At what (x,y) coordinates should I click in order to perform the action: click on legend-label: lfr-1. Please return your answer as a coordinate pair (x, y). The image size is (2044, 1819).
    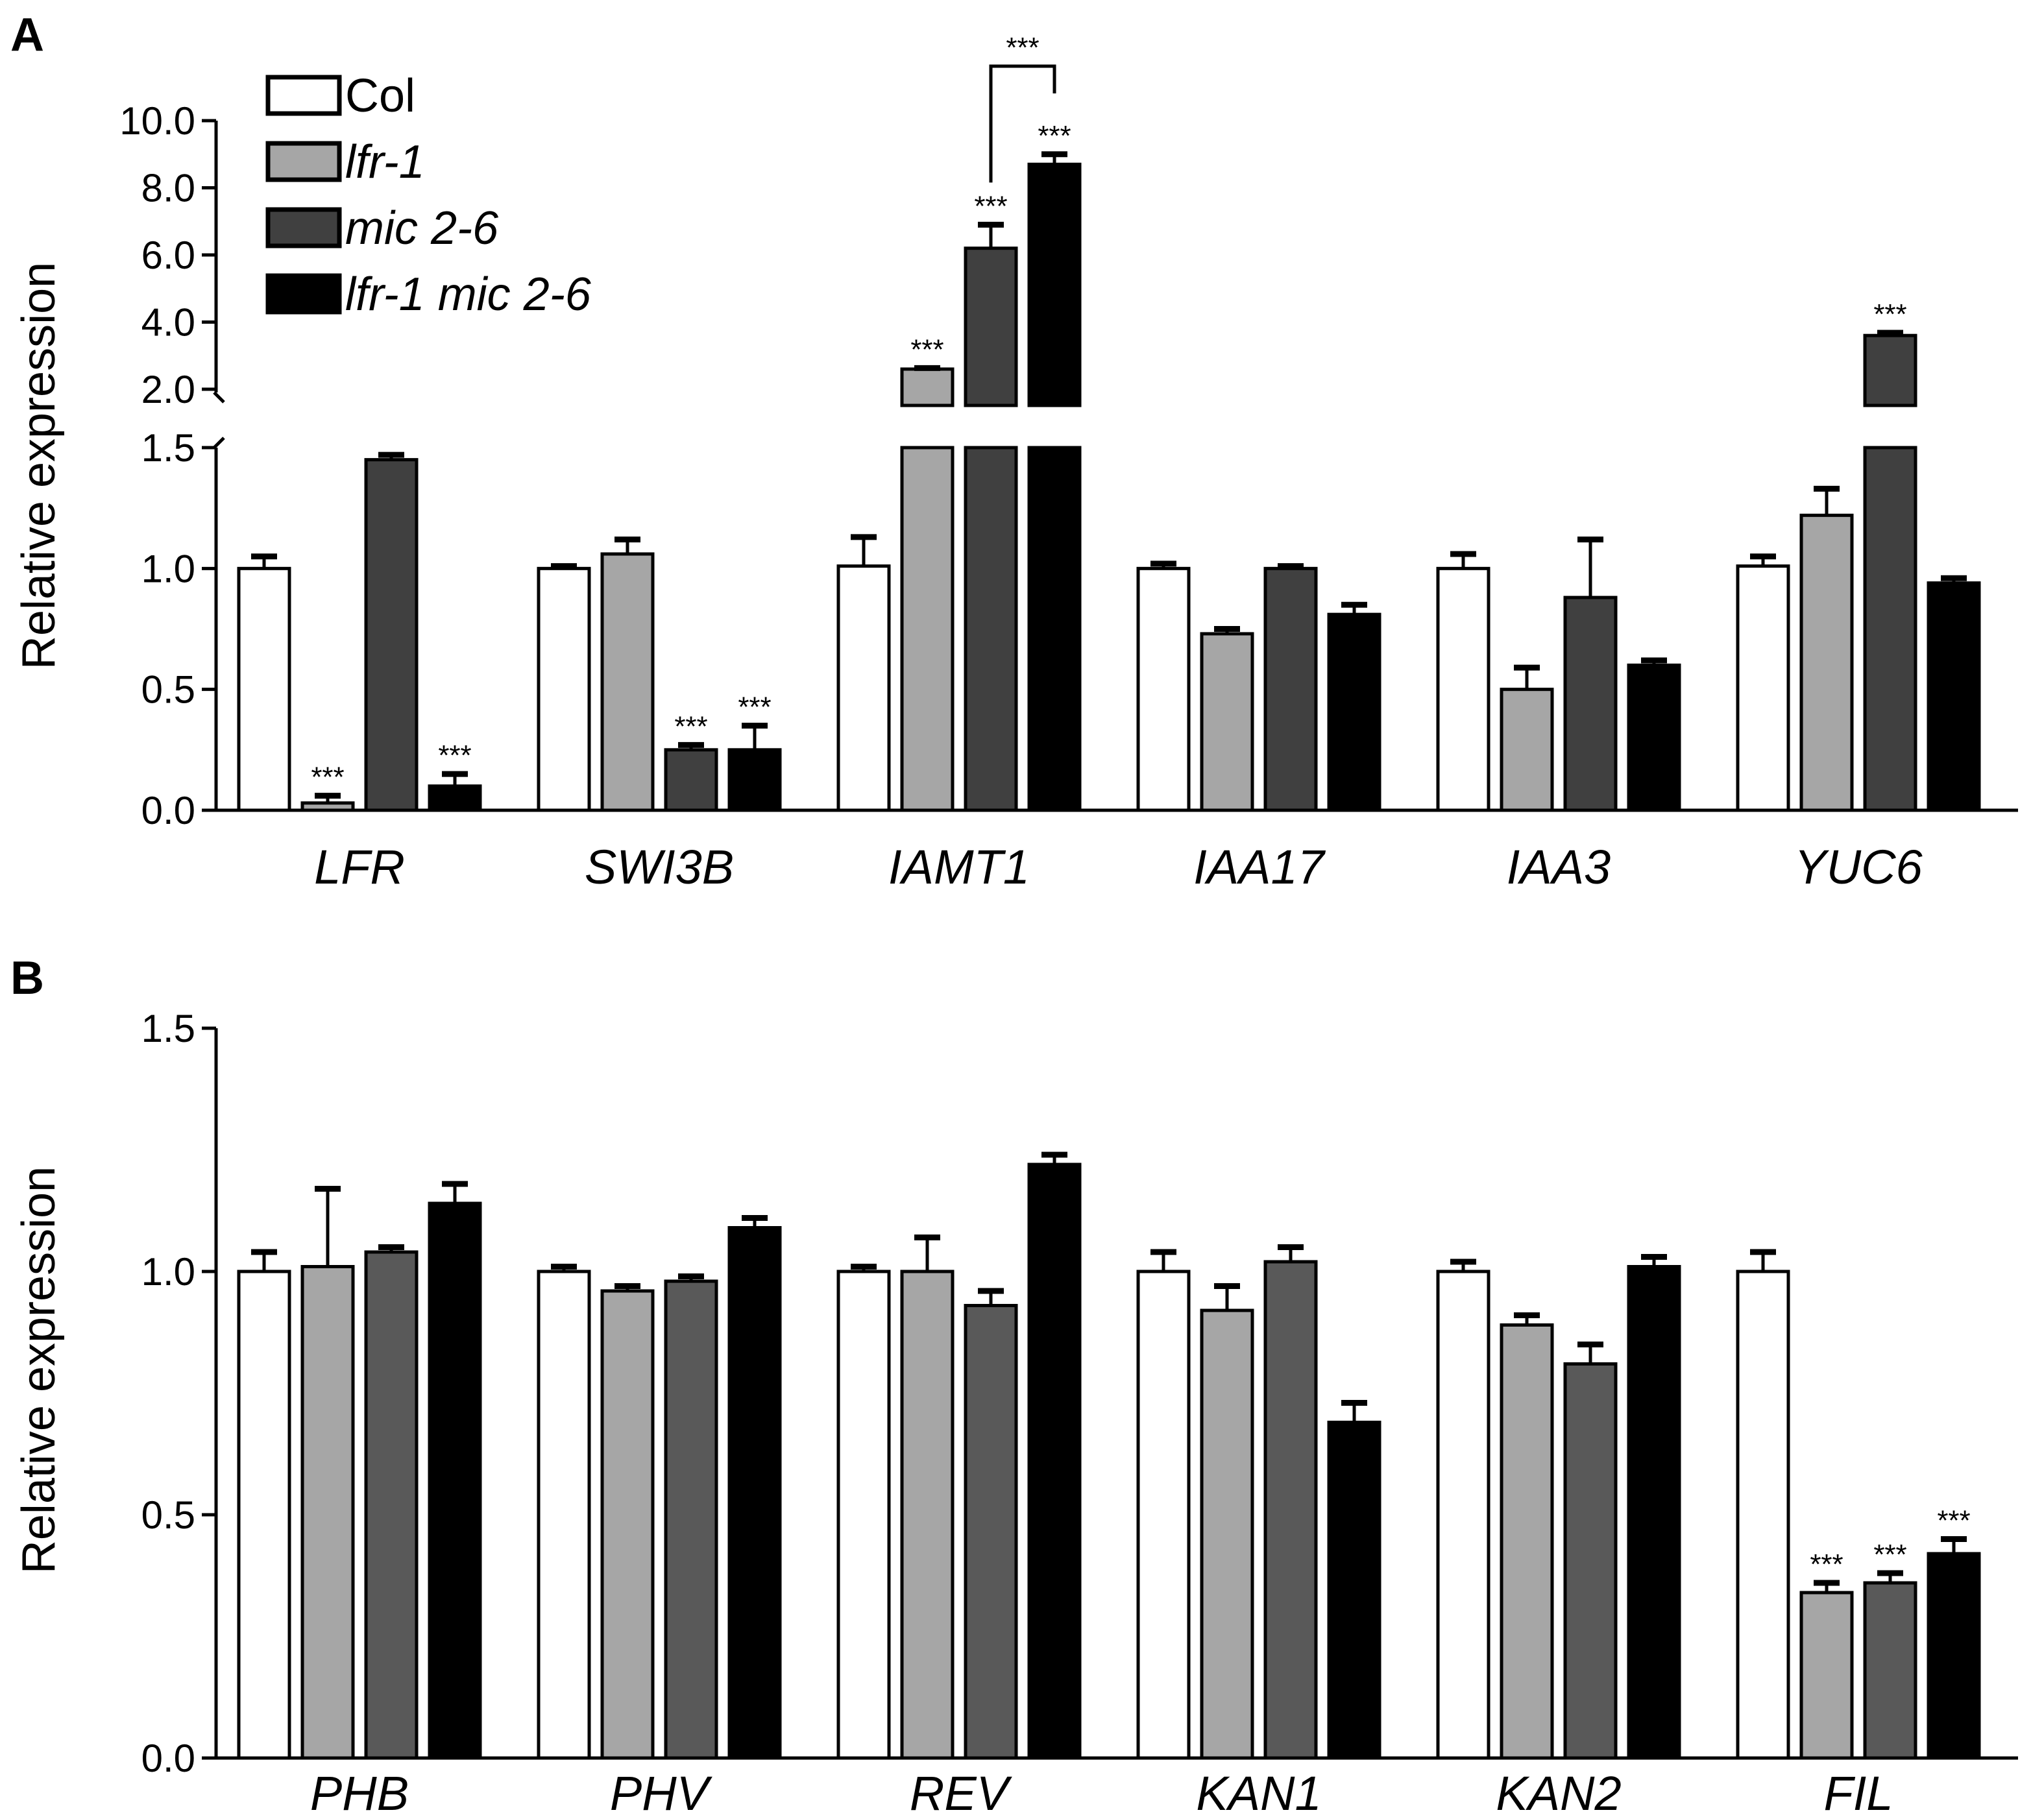
    Looking at the image, I should click on (385, 162).